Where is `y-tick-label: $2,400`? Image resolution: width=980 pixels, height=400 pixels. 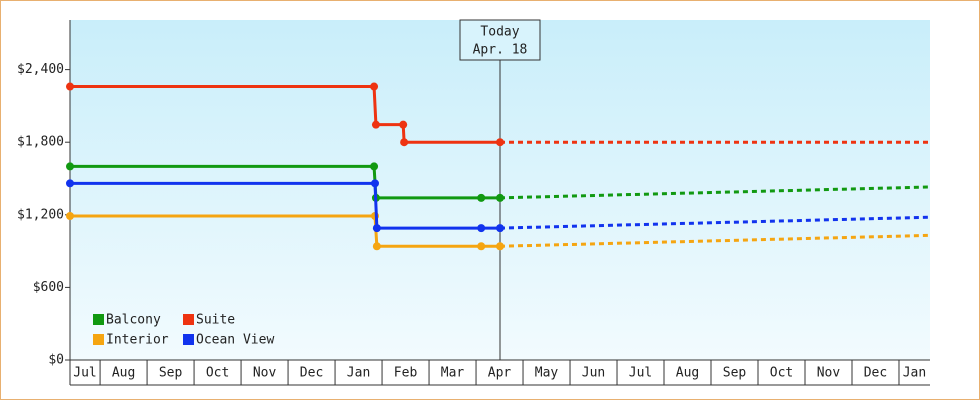
y-tick-label: $2,400 is located at coordinates (40, 69).